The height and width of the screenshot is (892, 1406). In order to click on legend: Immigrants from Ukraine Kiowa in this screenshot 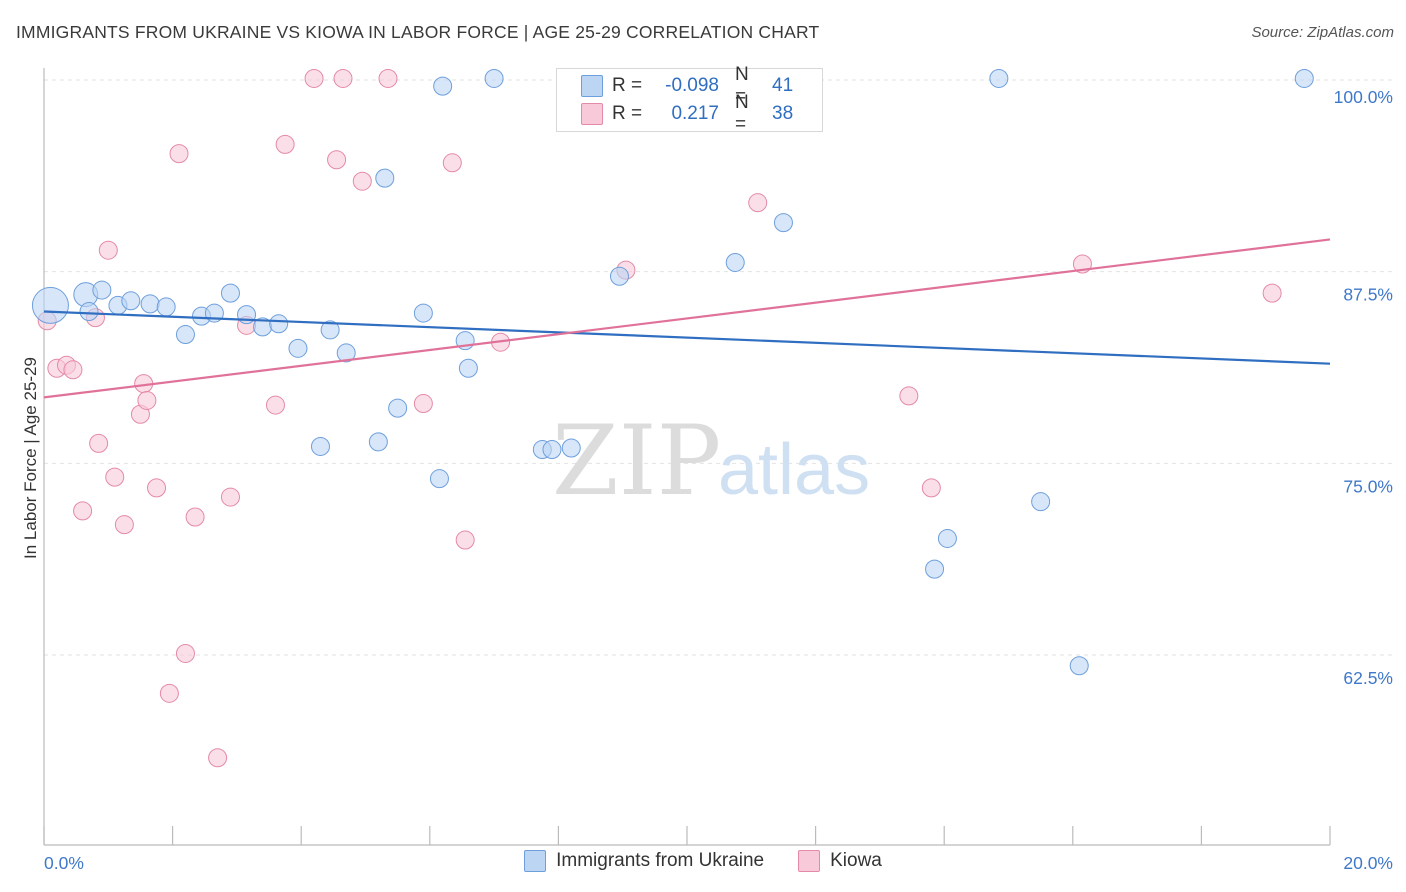, I will do `click(703, 861)`.